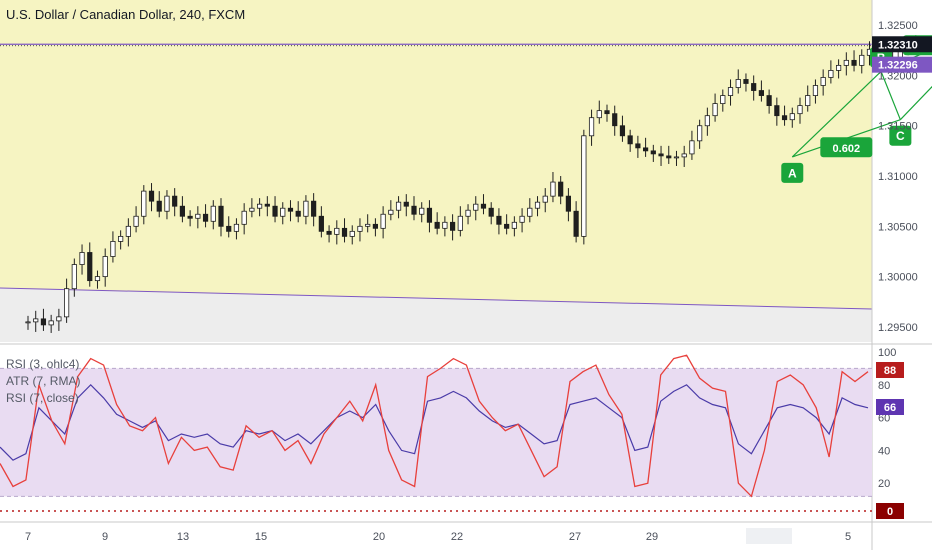 Image resolution: width=932 pixels, height=550 pixels. Describe the element at coordinates (28, 537) in the screenshot. I see `time-tick-label: 7` at that location.